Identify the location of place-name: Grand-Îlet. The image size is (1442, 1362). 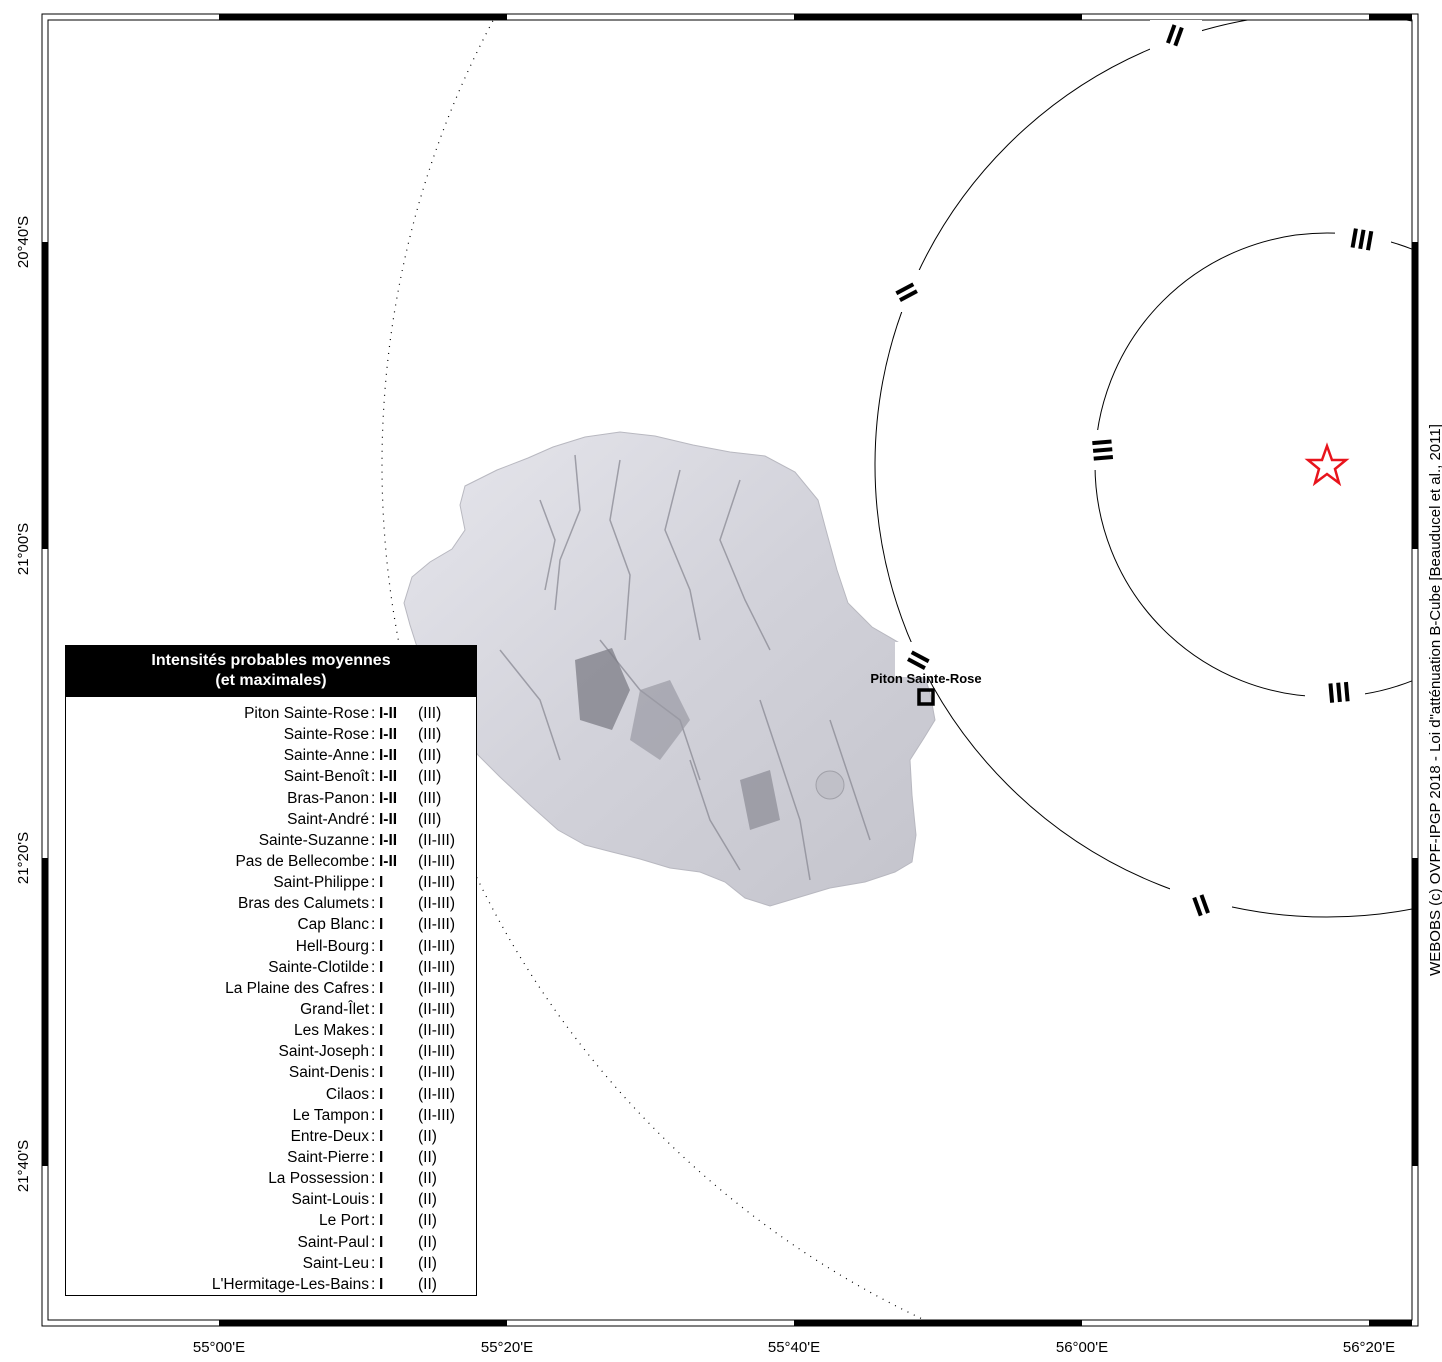
(334, 1009).